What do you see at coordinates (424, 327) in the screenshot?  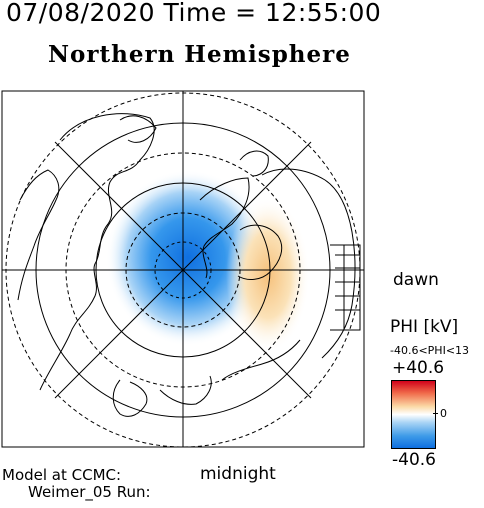 I see `colorbar-title: PHI [kV]` at bounding box center [424, 327].